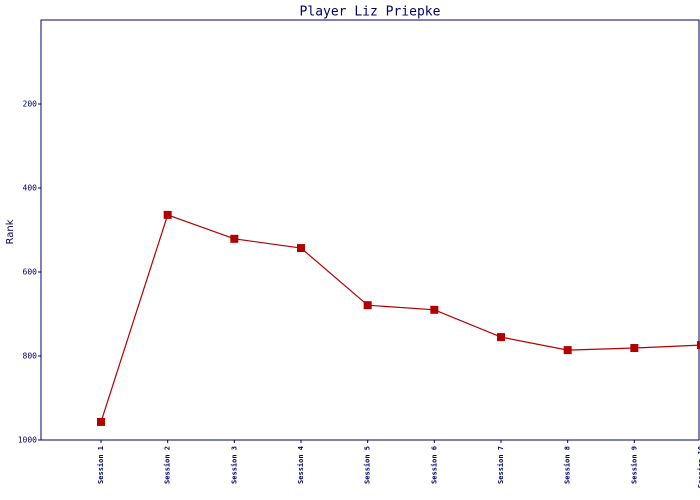 This screenshot has width=700, height=500. What do you see at coordinates (568, 465) in the screenshot?
I see `x-tick-label: Session 8` at bounding box center [568, 465].